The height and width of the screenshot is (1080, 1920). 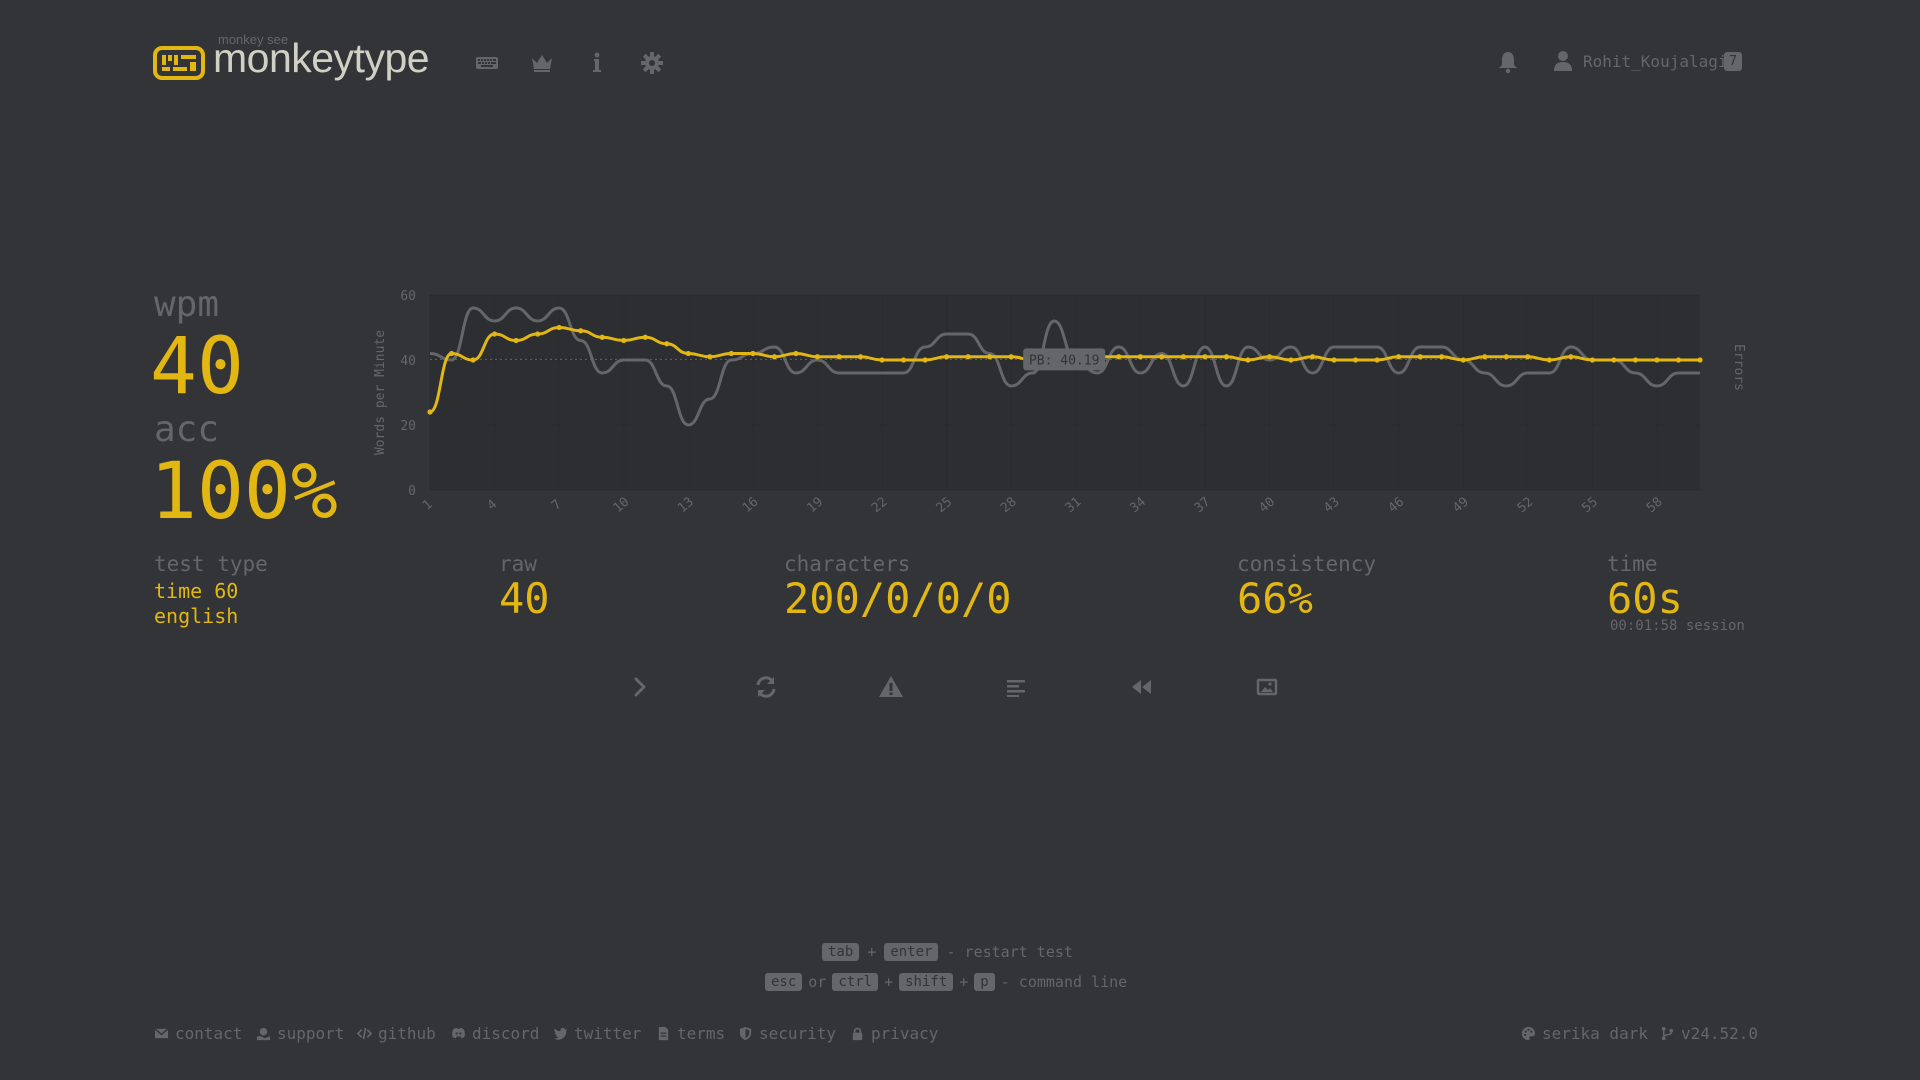 I want to click on logo-icon, so click(x=179, y=63).